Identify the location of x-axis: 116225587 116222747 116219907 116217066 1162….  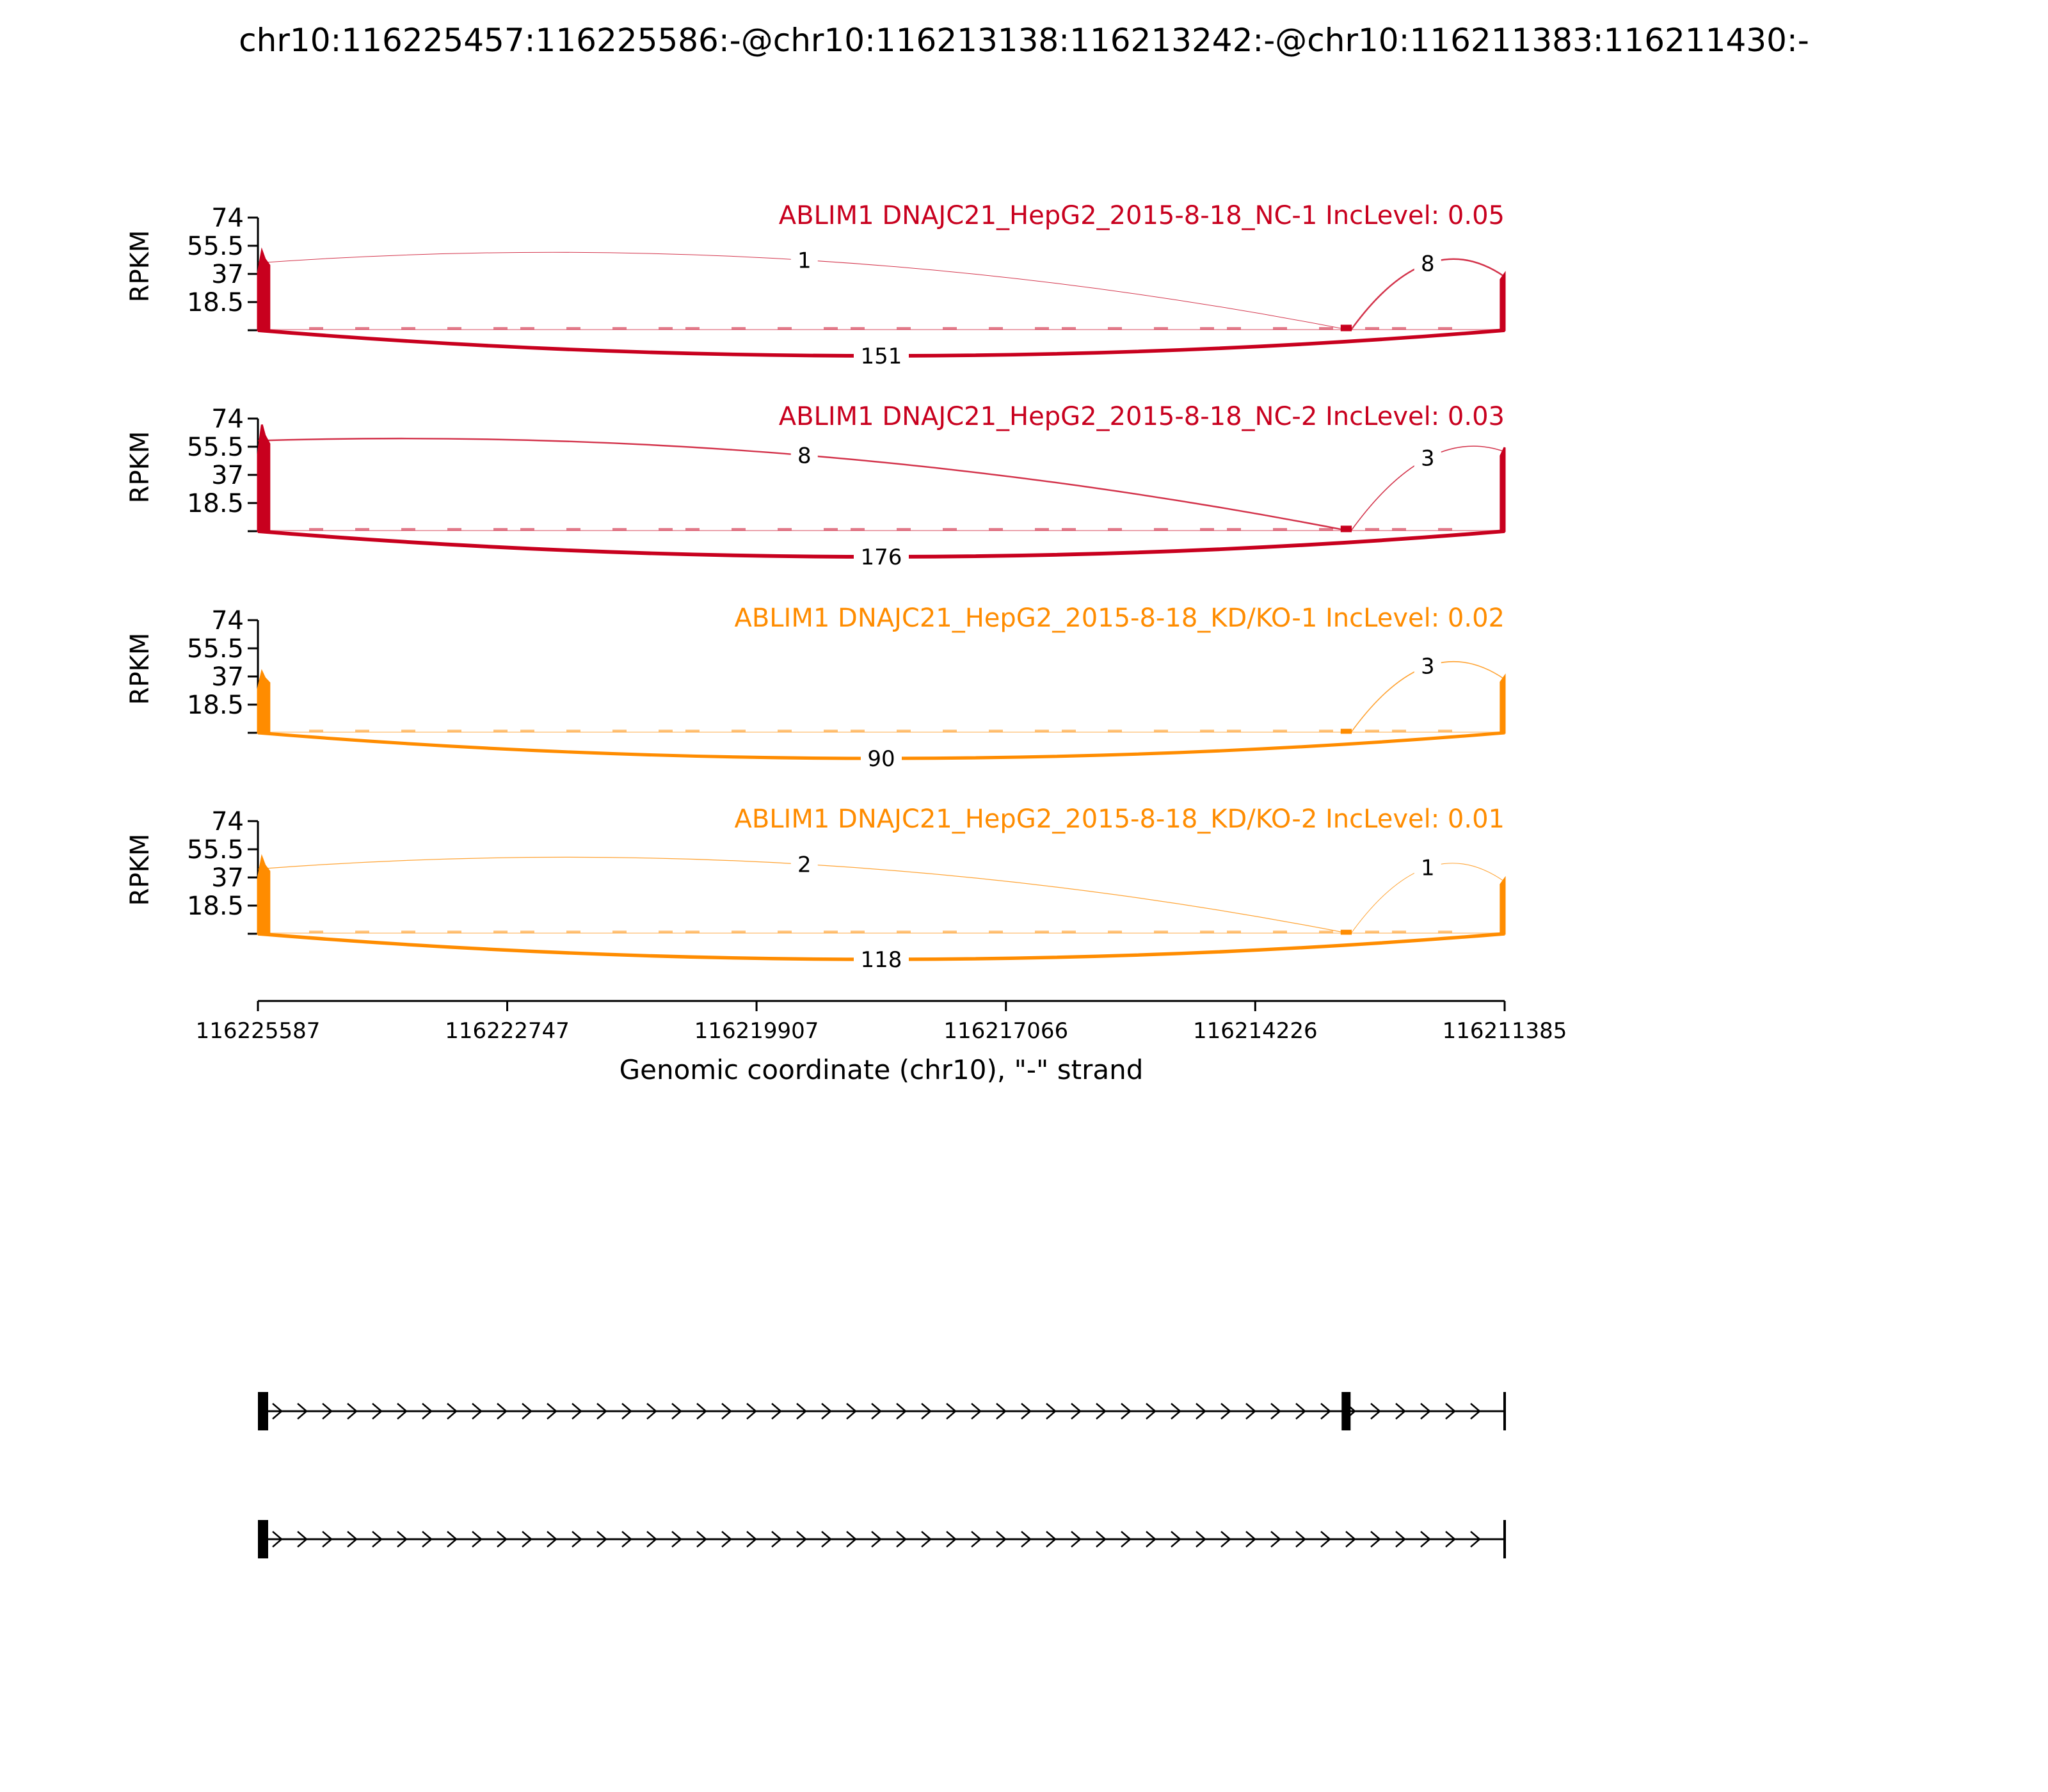
(881, 1042).